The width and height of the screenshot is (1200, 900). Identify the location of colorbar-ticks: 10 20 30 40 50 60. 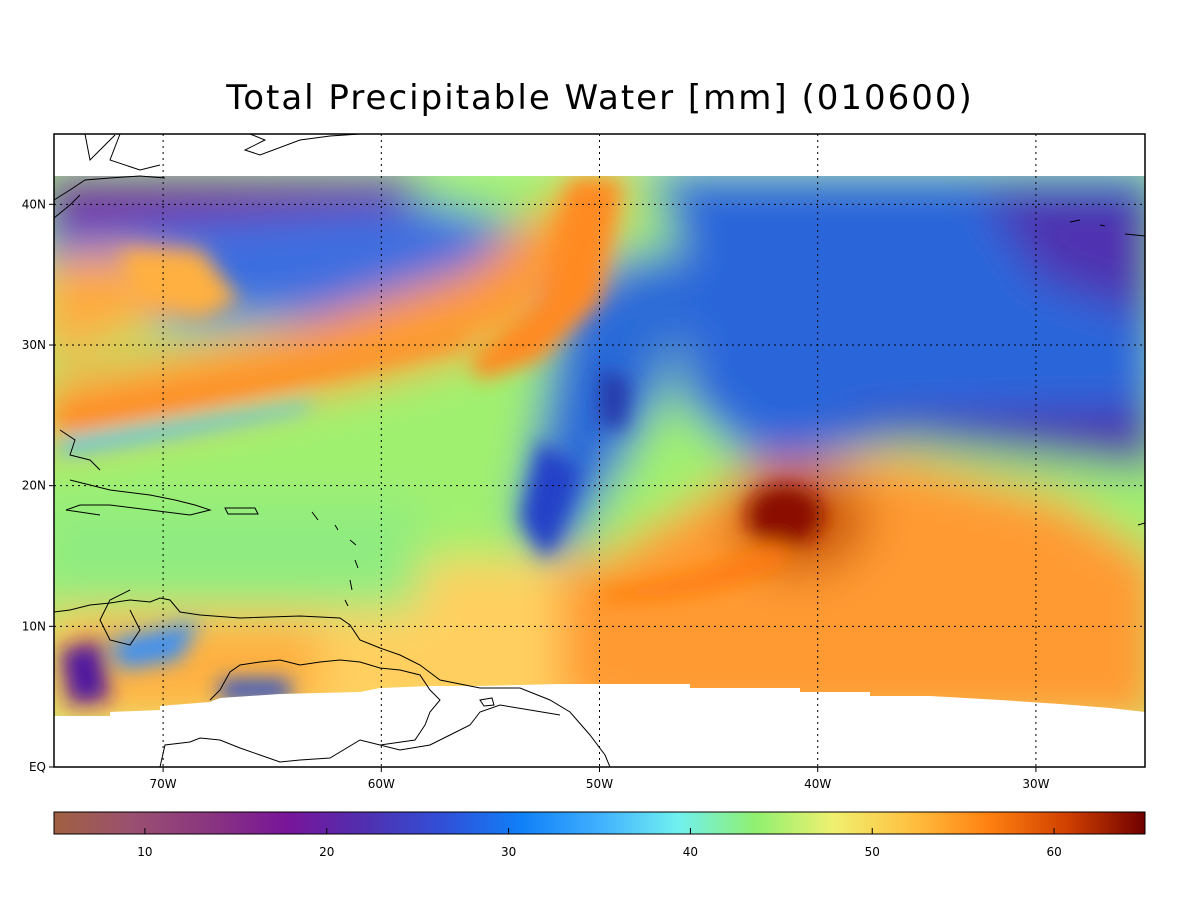
(599, 843).